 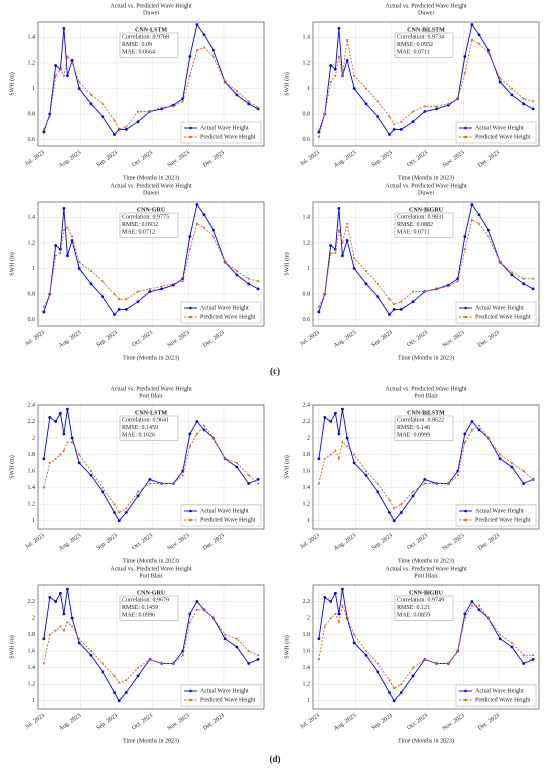 What do you see at coordinates (420, 600) in the screenshot?
I see `stats-text: Correlation: 0.9749` at bounding box center [420, 600].